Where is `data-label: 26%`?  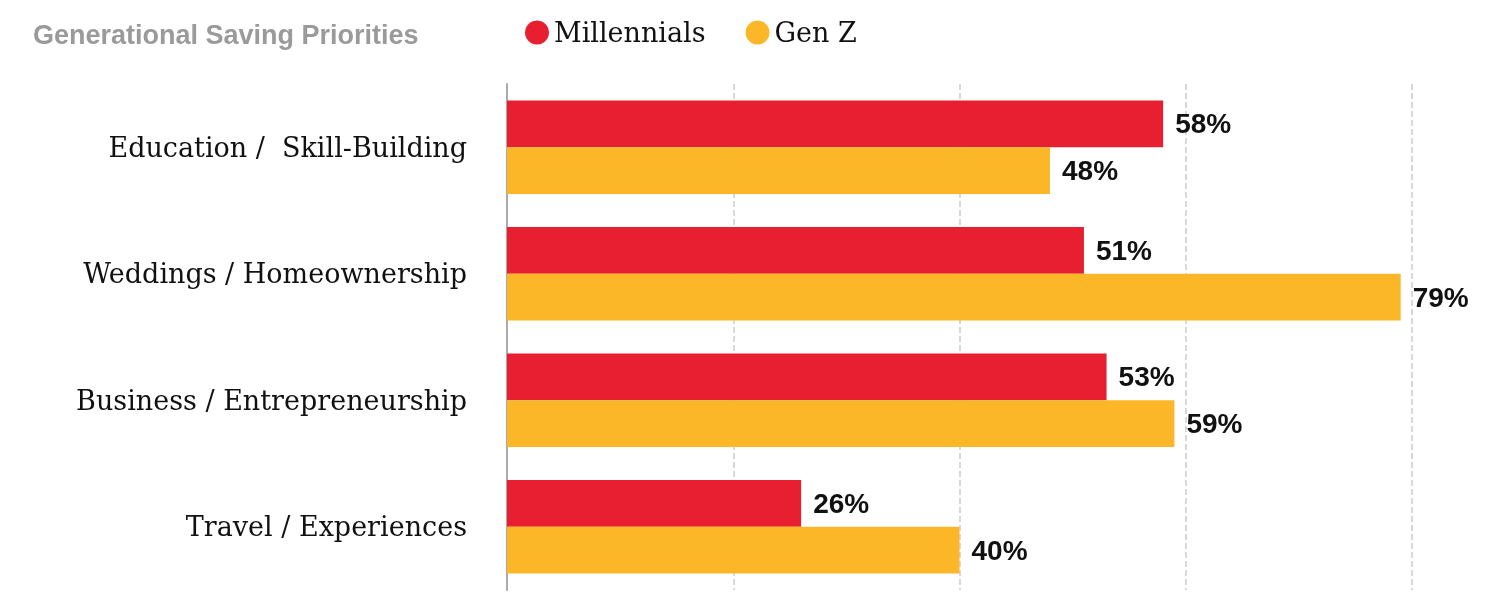
data-label: 26% is located at coordinates (841, 503).